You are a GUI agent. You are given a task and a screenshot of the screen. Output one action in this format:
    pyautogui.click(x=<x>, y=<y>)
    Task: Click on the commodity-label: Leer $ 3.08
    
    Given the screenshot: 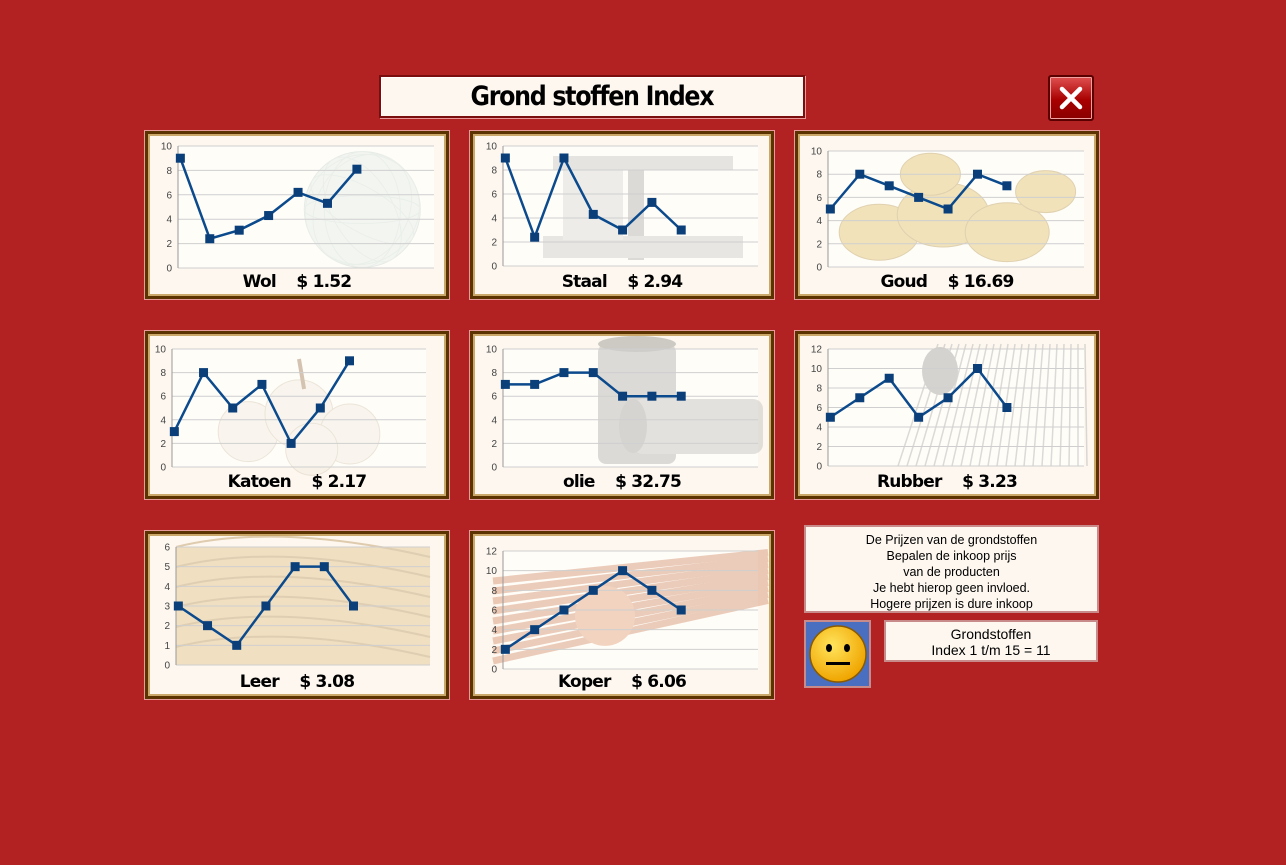 What is the action you would take?
    pyautogui.click(x=297, y=682)
    